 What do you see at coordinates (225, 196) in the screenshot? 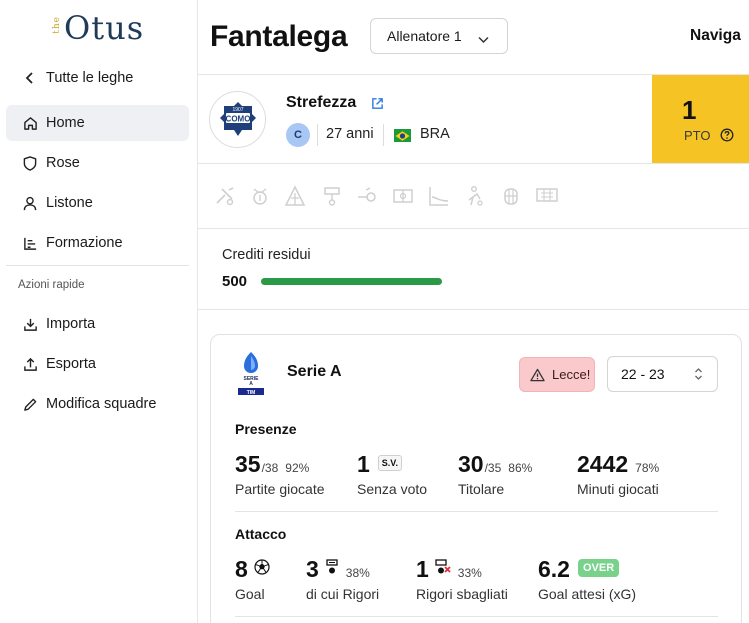
I see `dribble-icon` at bounding box center [225, 196].